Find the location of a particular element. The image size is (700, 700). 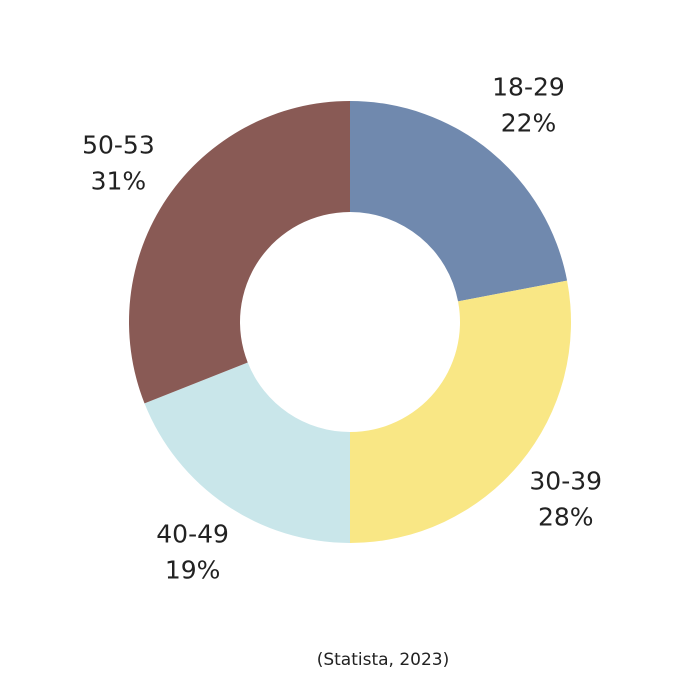

category-label: 50-53 is located at coordinates (118, 145).